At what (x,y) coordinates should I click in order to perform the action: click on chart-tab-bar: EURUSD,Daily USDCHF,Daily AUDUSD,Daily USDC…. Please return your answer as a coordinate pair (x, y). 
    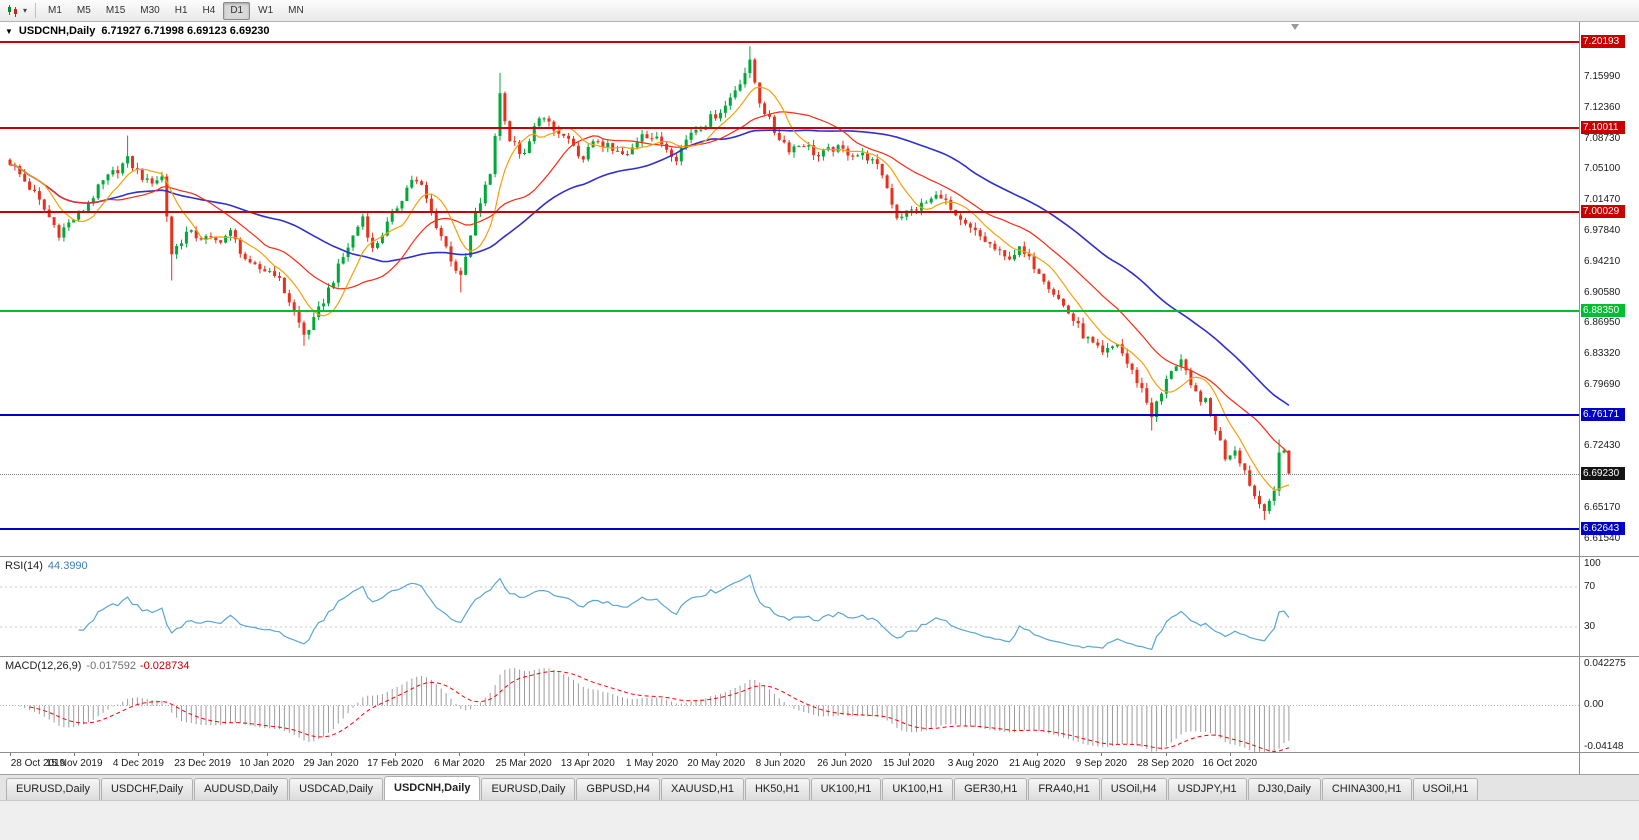
    Looking at the image, I should click on (819, 787).